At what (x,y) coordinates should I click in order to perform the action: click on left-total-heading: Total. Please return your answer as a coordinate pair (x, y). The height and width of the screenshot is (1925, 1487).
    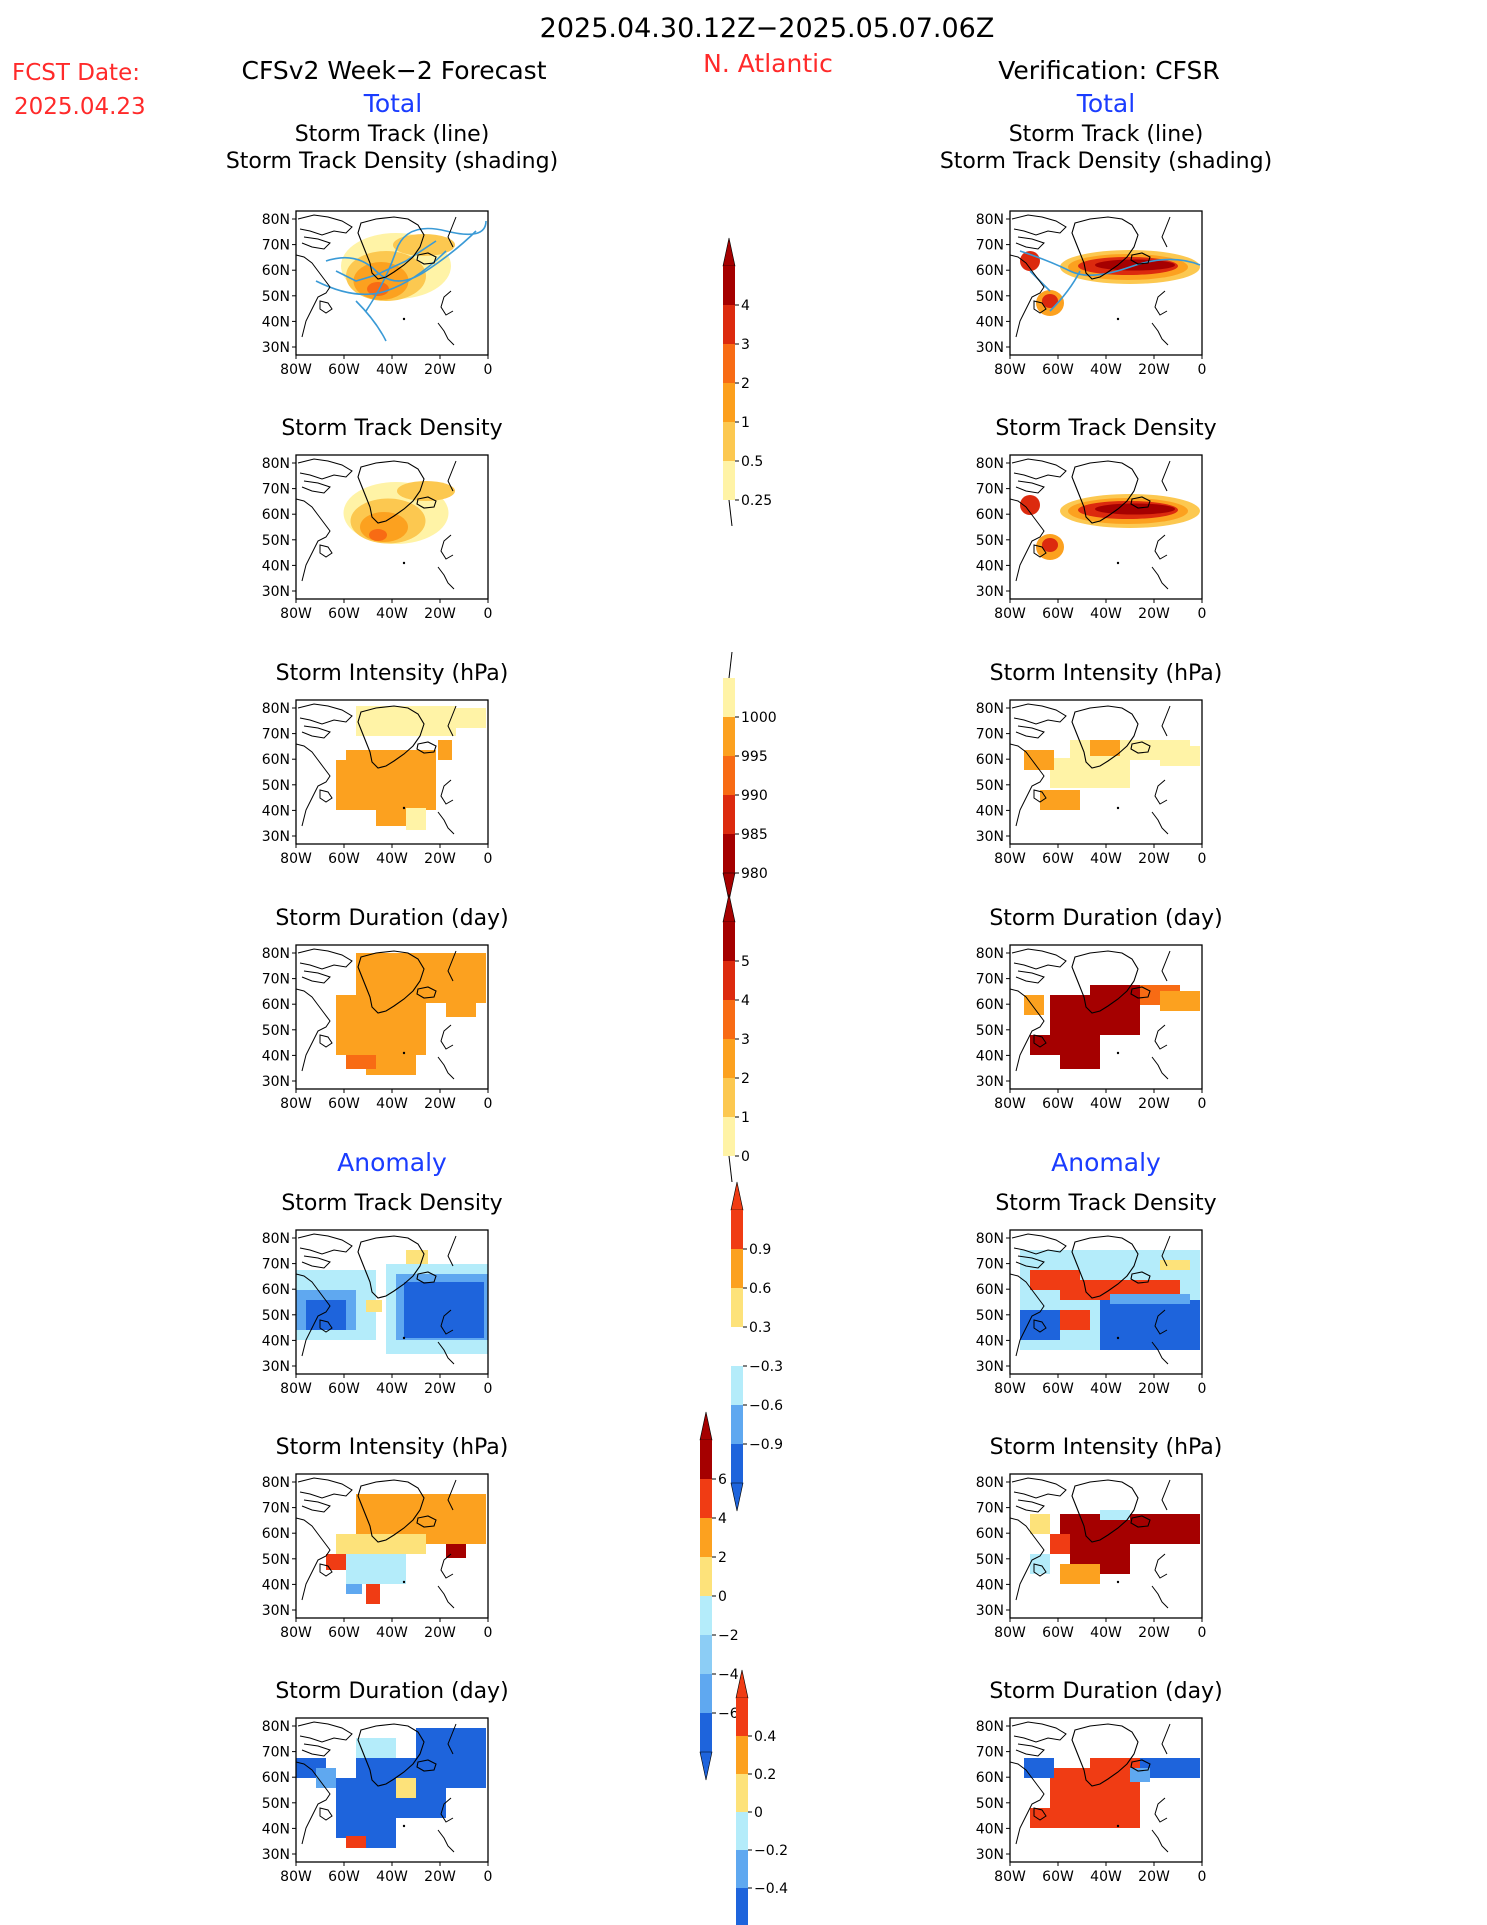
    Looking at the image, I should click on (392, 103).